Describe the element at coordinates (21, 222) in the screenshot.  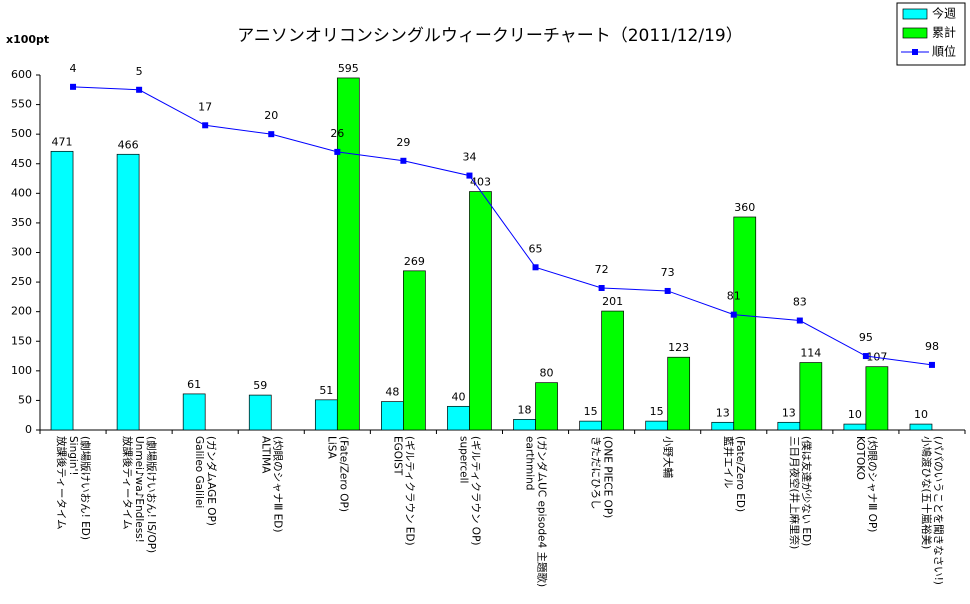
I see `y-tick-label: 350` at that location.